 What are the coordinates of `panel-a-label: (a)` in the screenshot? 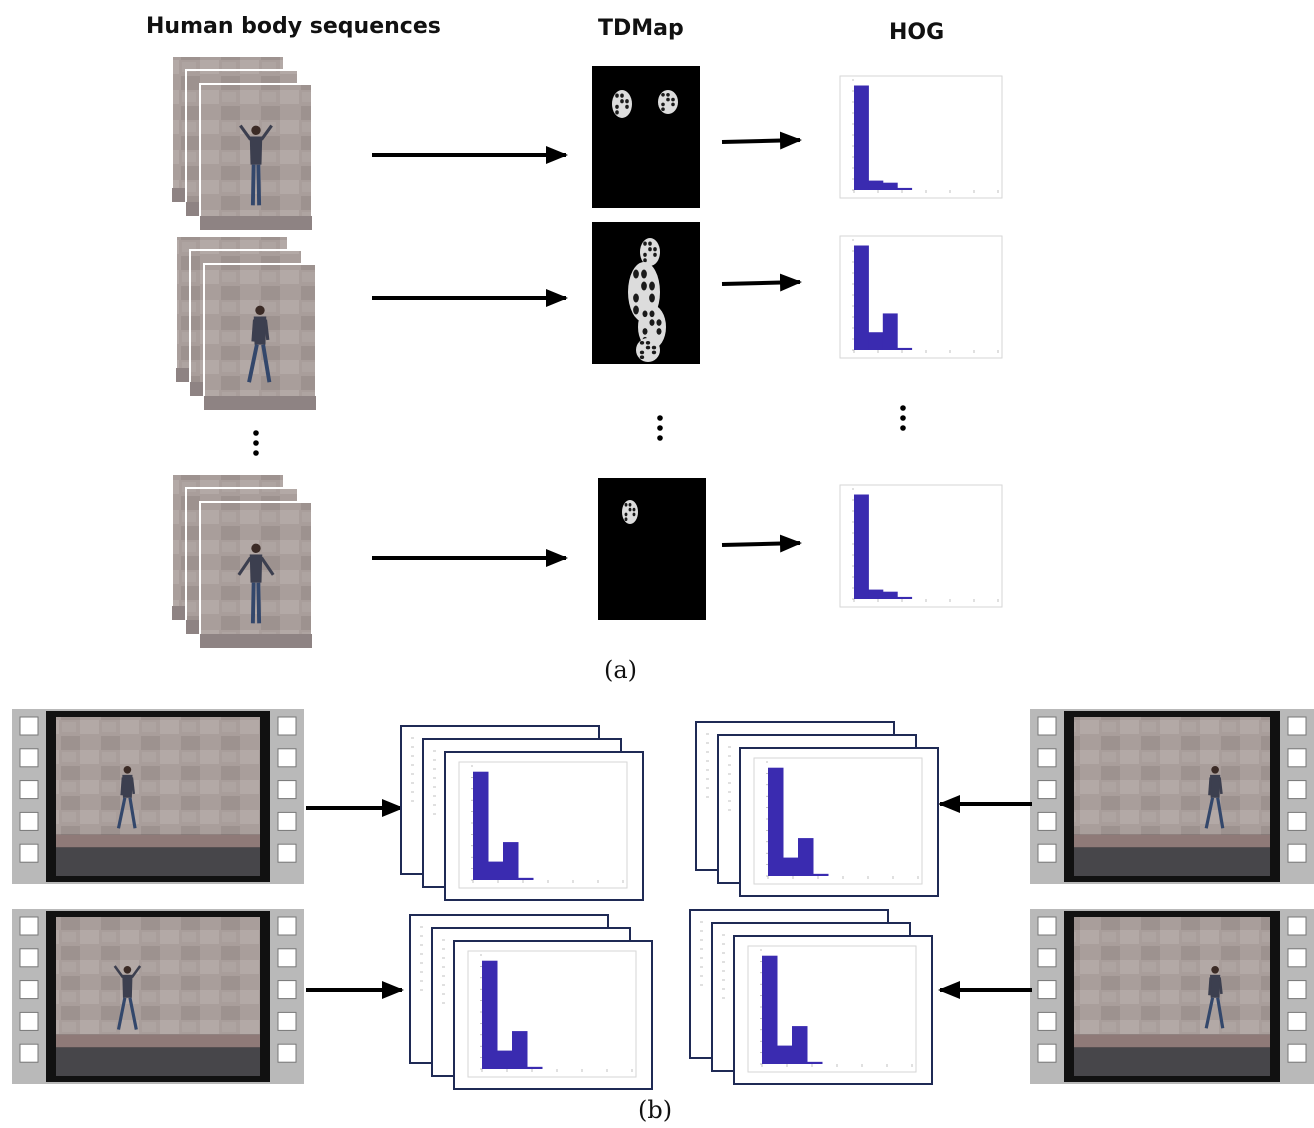 It's located at (621, 670).